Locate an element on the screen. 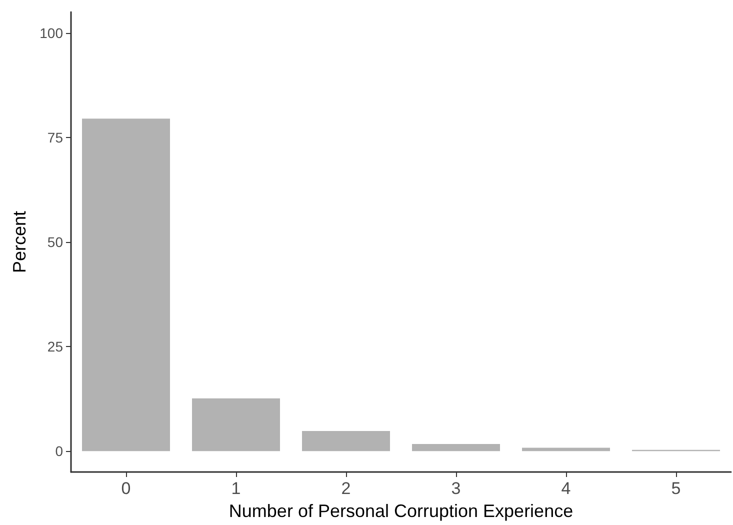  x-axis-title: Number of Personal Corruption Experience is located at coordinates (401, 511).